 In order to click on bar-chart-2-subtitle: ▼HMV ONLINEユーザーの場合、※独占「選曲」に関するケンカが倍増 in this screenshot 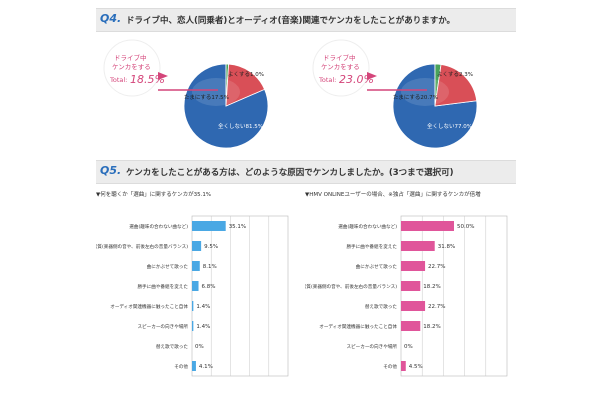, I will do `click(393, 195)`.